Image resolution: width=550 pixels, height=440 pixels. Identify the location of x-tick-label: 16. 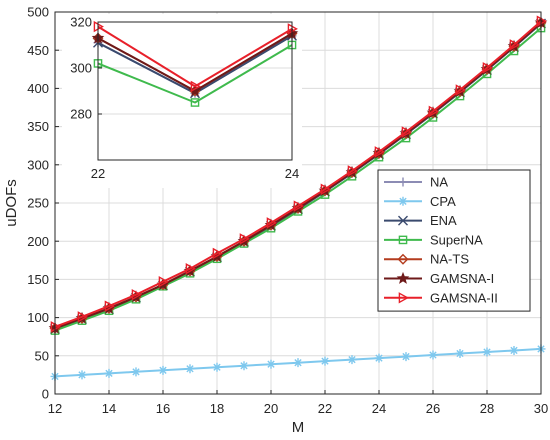
(163, 408).